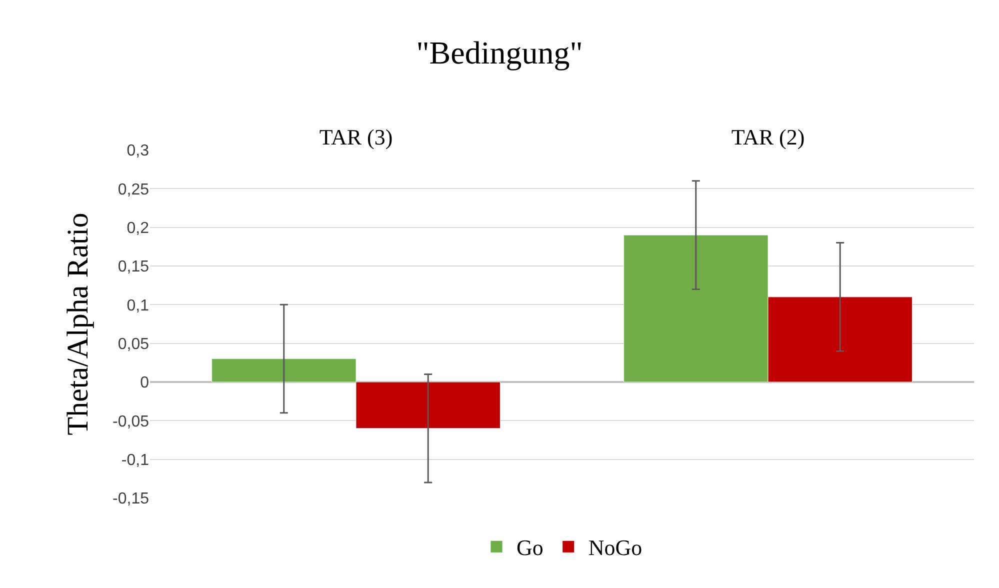  Describe the element at coordinates (138, 228) in the screenshot. I see `y-tick-label: 0,2` at that location.